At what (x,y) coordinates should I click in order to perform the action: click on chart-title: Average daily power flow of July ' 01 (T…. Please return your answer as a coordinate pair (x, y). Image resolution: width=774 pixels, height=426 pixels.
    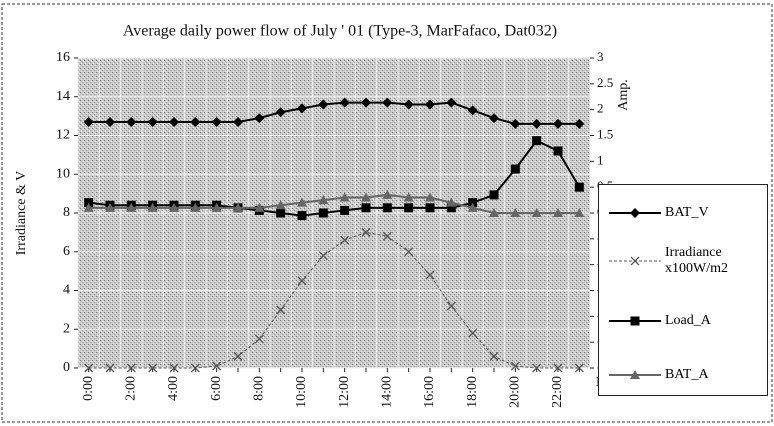
    Looking at the image, I should click on (340, 31).